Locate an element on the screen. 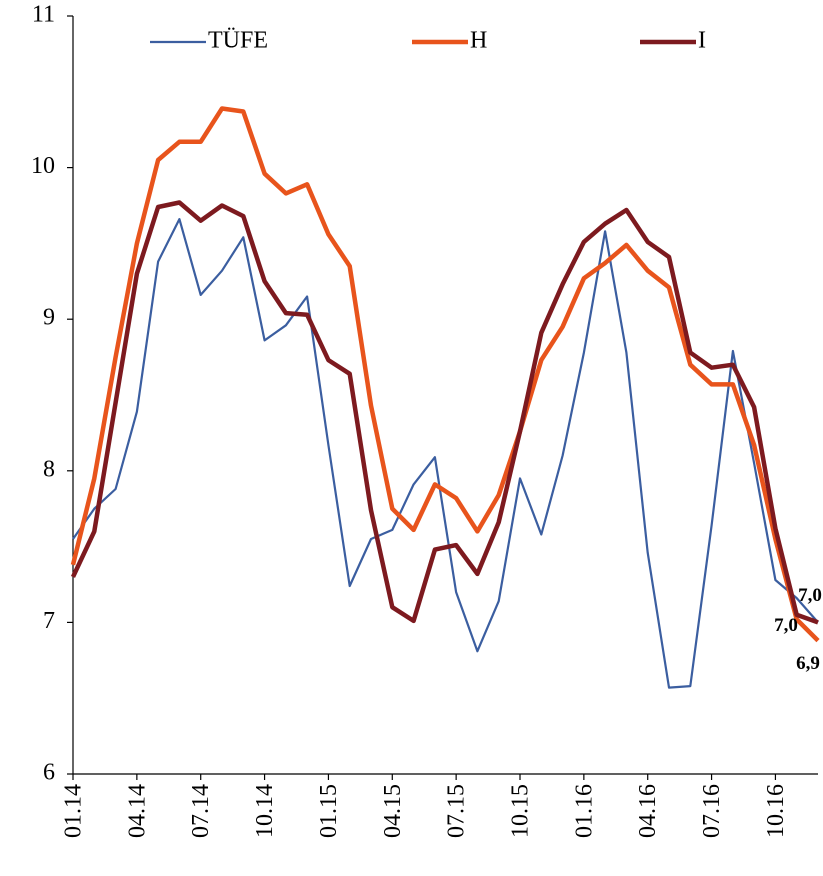 The height and width of the screenshot is (876, 823). x-tick-label: 01.15 is located at coordinates (329, 811).